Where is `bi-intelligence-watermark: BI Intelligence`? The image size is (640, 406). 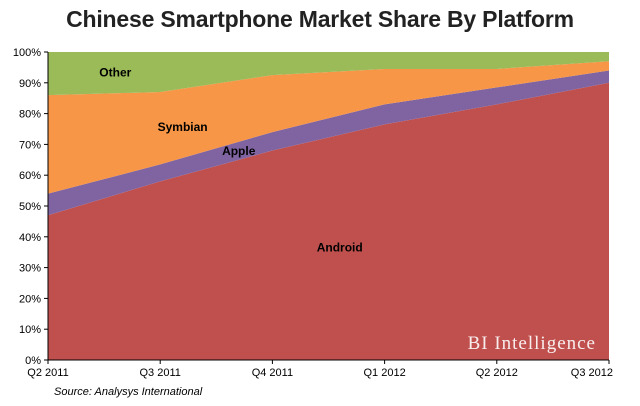 bi-intelligence-watermark: BI Intelligence is located at coordinates (532, 343).